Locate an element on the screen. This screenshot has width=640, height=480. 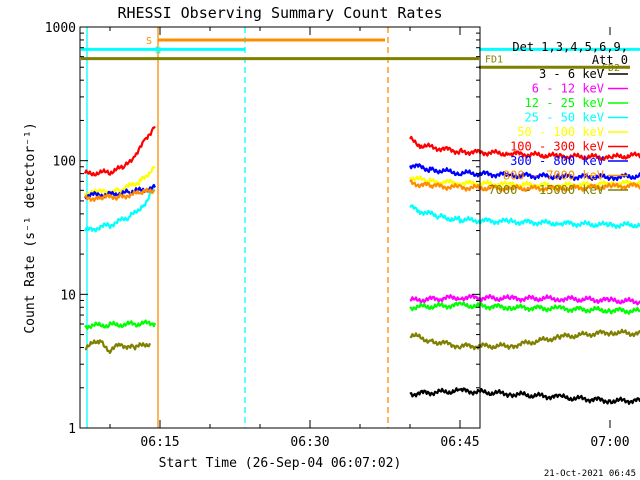
y-axis-label: Count Rate (s⁻¹ detector⁻¹) is located at coordinates (30, 227).